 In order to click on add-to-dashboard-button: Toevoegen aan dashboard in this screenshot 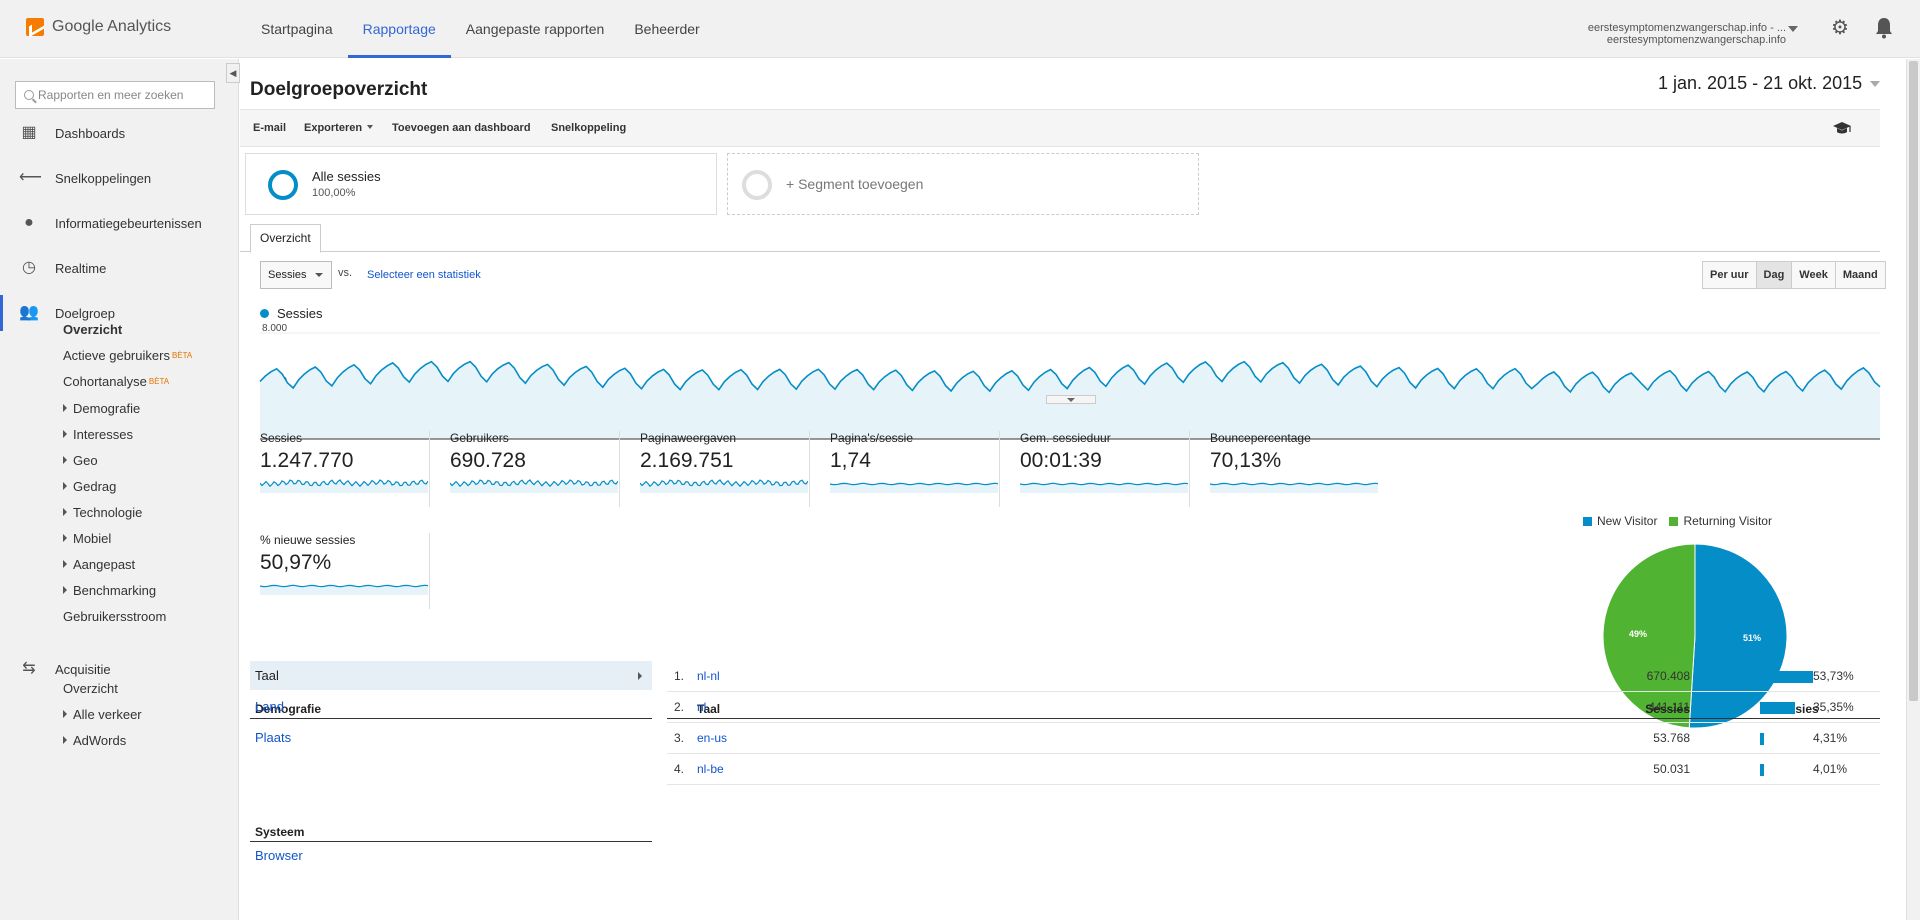, I will do `click(461, 128)`.